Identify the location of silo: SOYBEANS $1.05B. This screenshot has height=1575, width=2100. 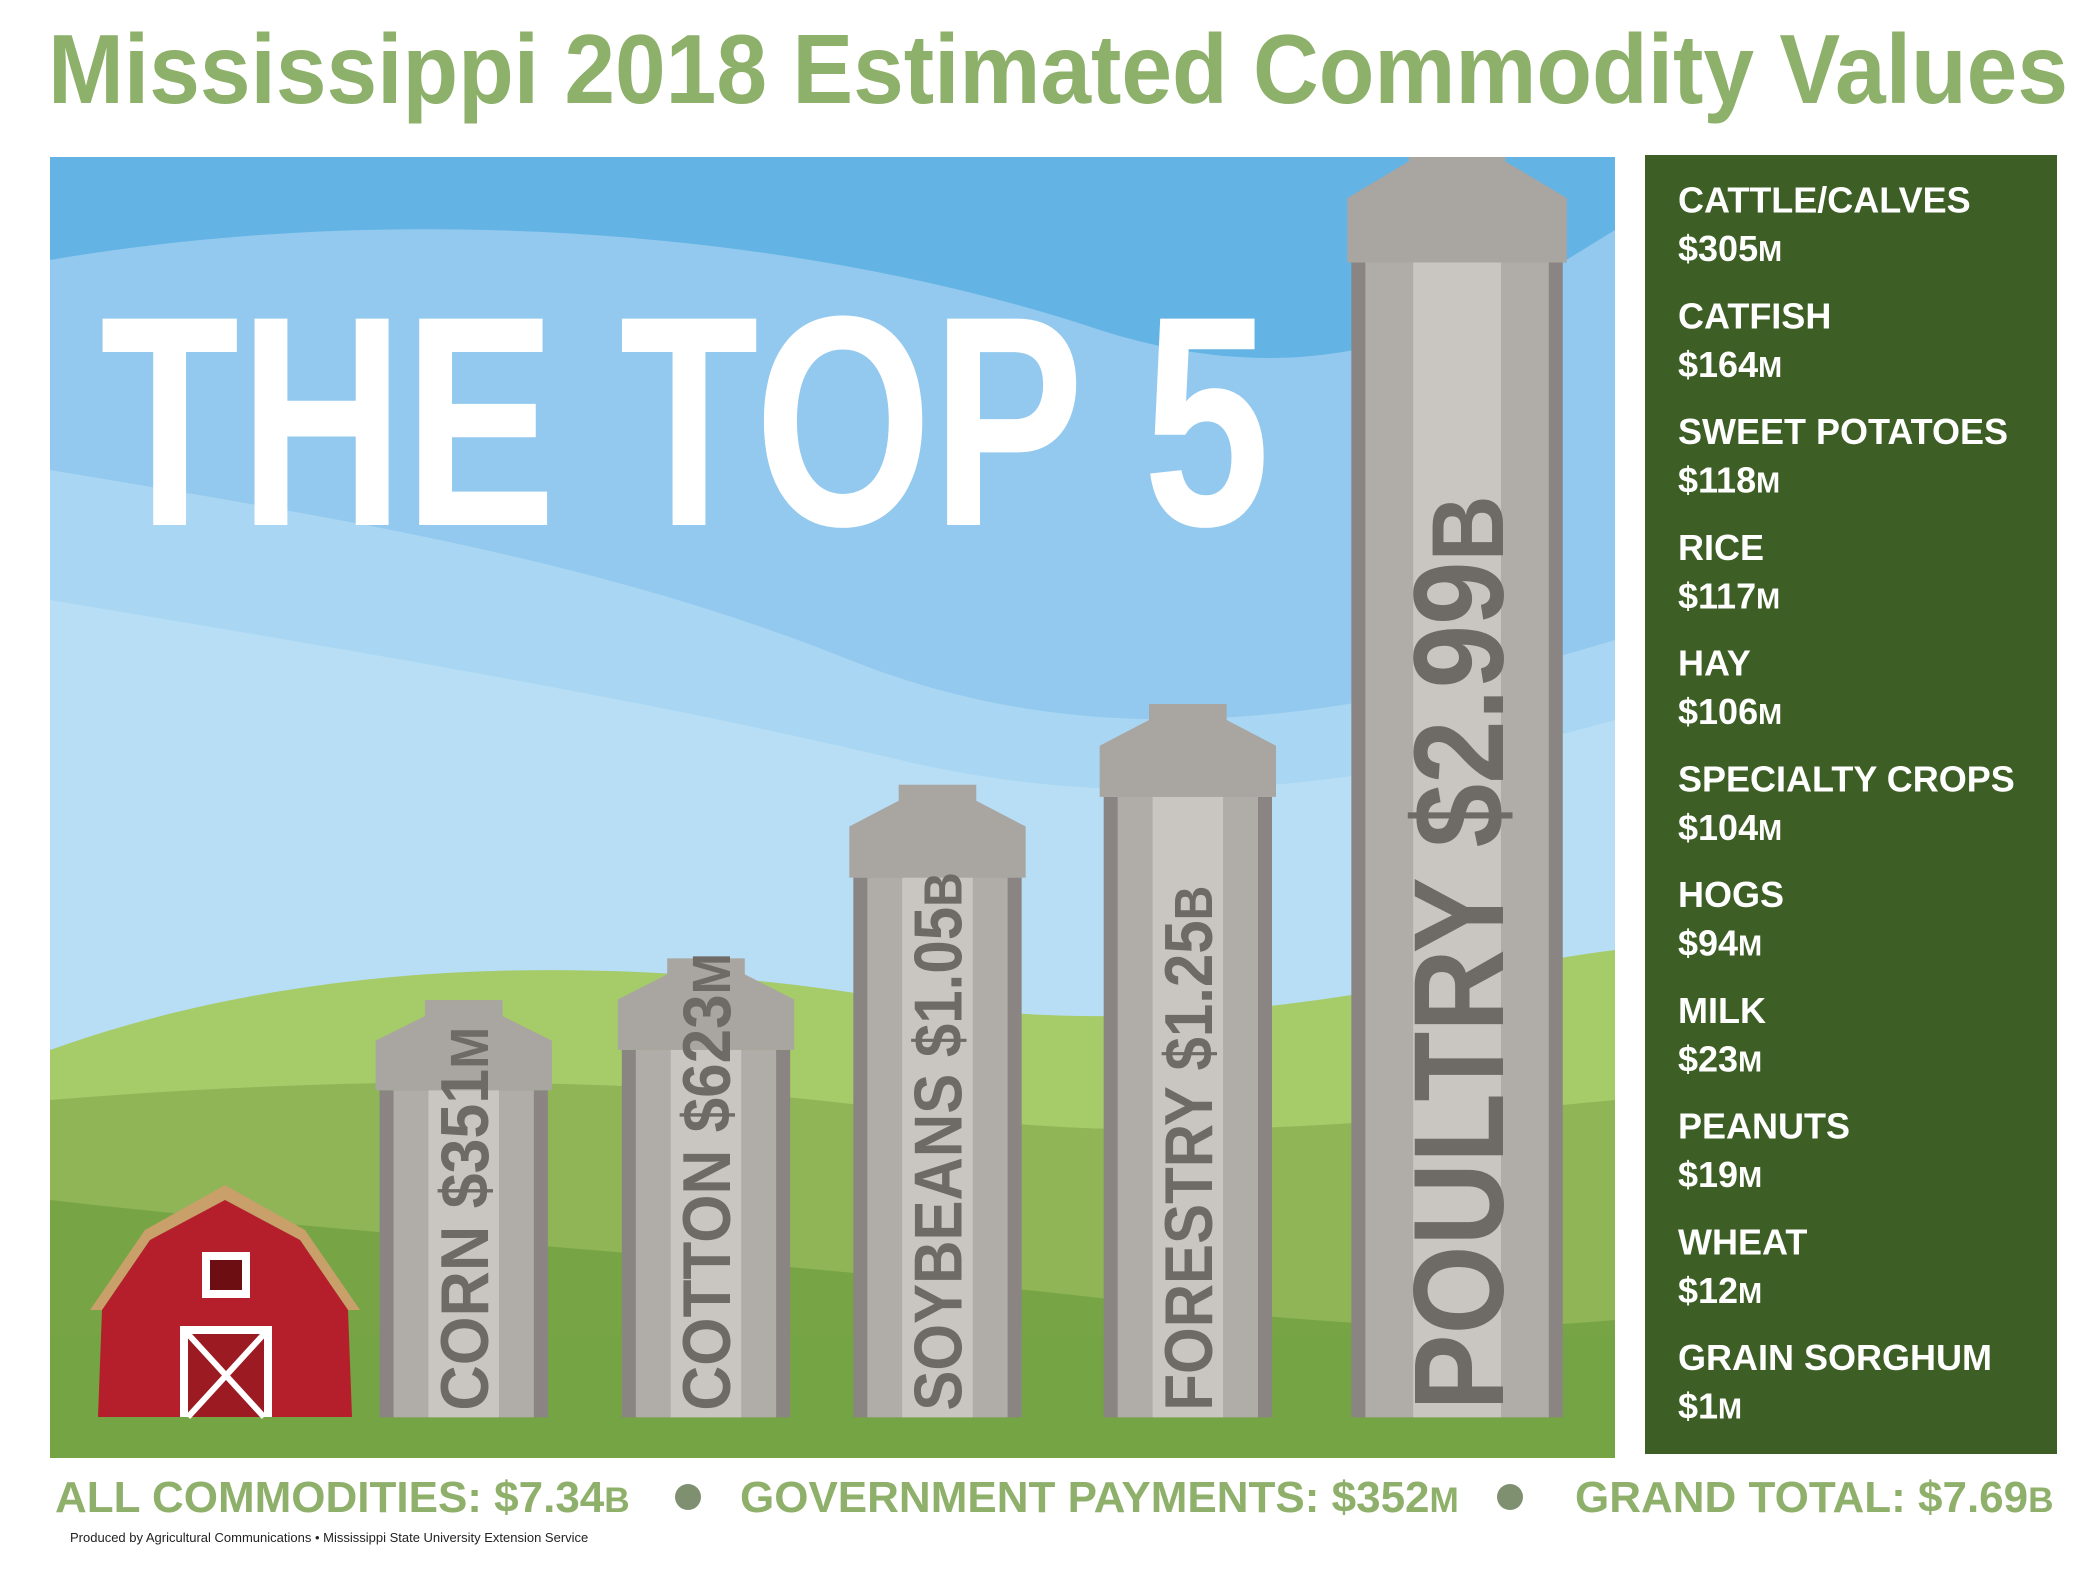
(937, 1101).